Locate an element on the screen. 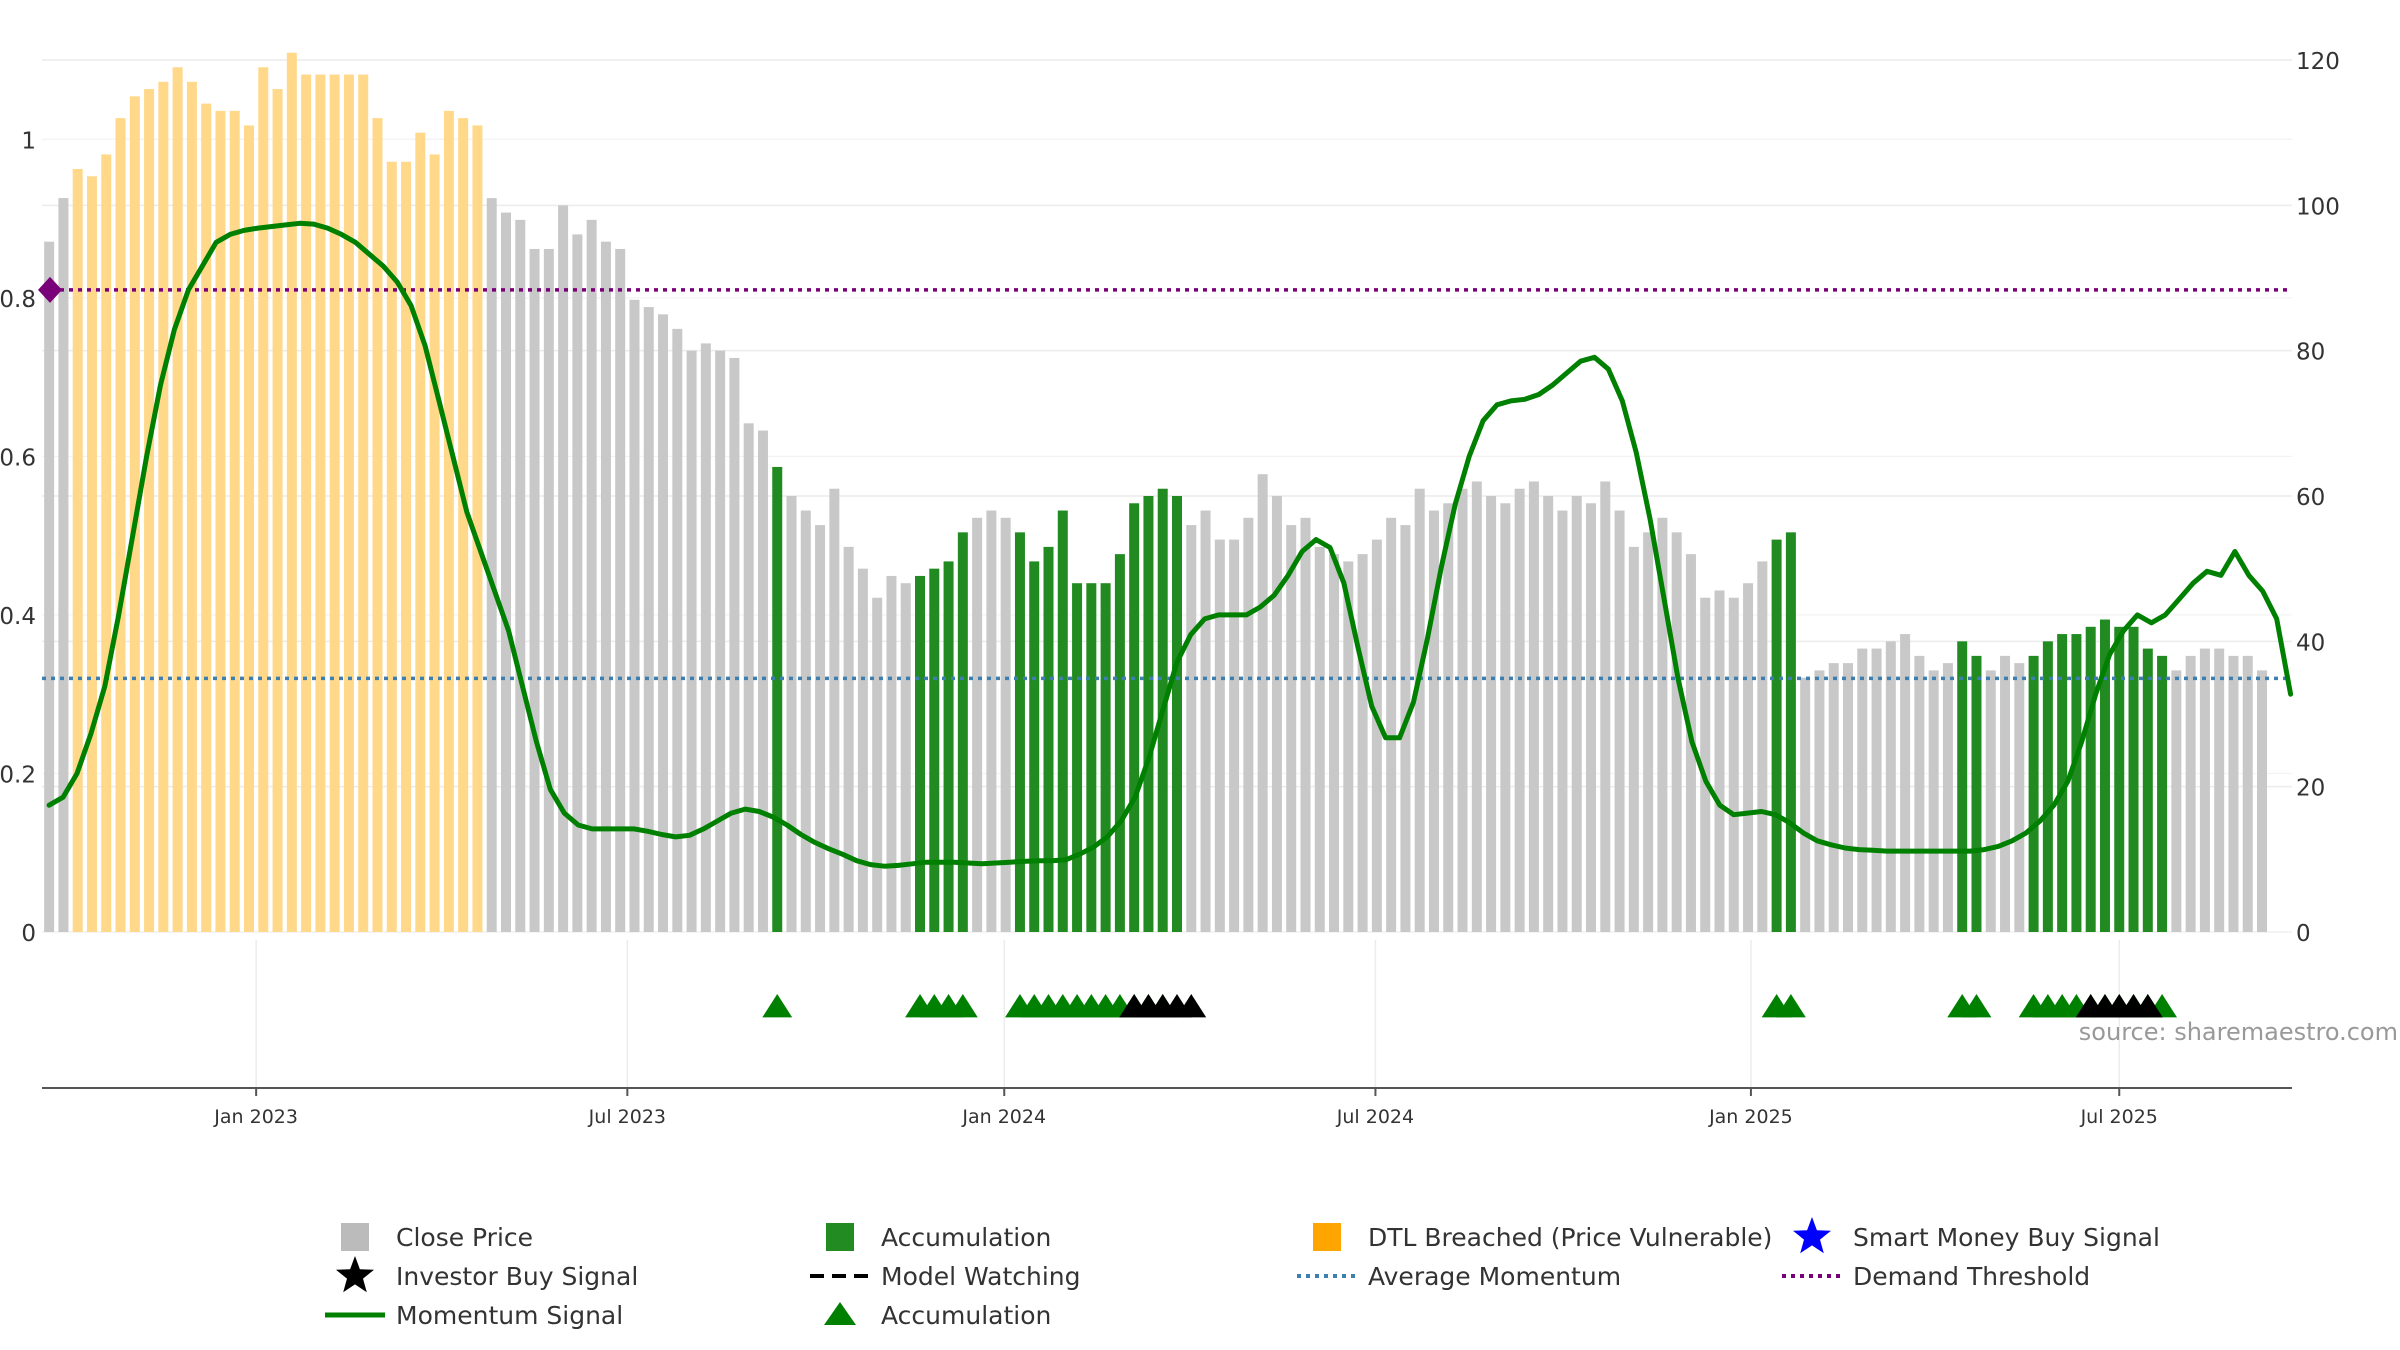 Image resolution: width=2400 pixels, height=1350 pixels. y-left-tick-label: 0.4 is located at coordinates (18, 617).